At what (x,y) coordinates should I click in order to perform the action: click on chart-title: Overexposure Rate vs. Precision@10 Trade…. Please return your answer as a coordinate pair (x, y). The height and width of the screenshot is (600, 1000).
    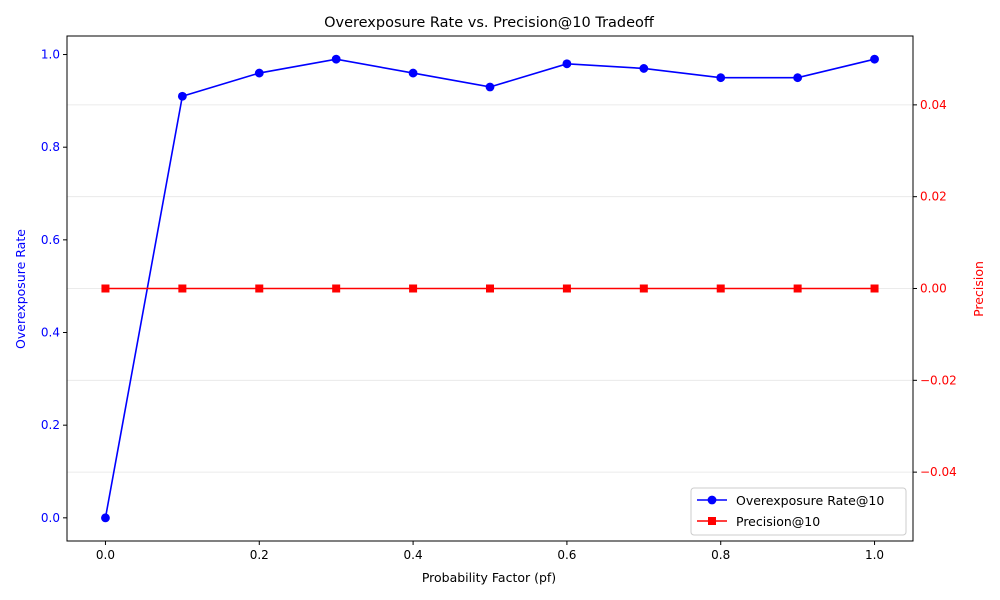
    Looking at the image, I should click on (489, 23).